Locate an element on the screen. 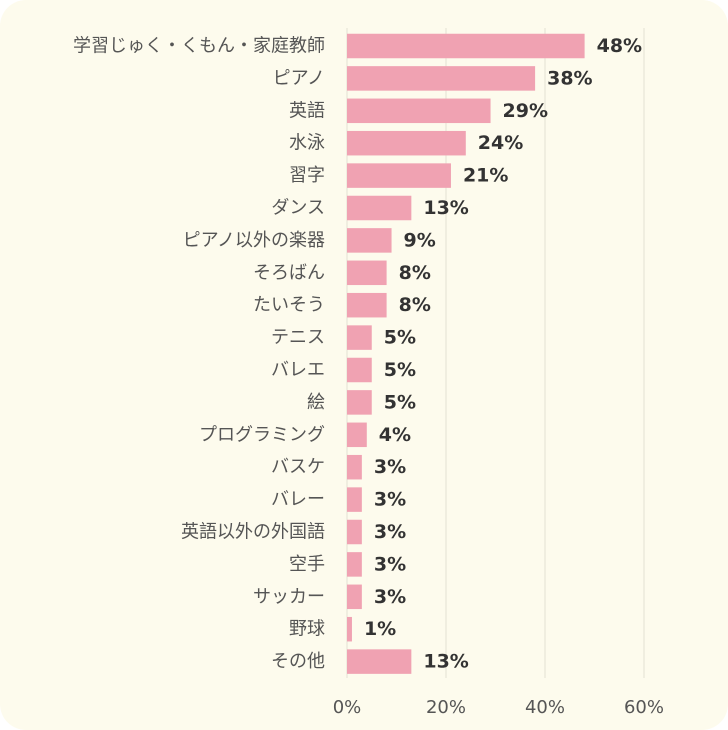 This screenshot has width=728, height=730. value-label-10: 5% is located at coordinates (400, 370).